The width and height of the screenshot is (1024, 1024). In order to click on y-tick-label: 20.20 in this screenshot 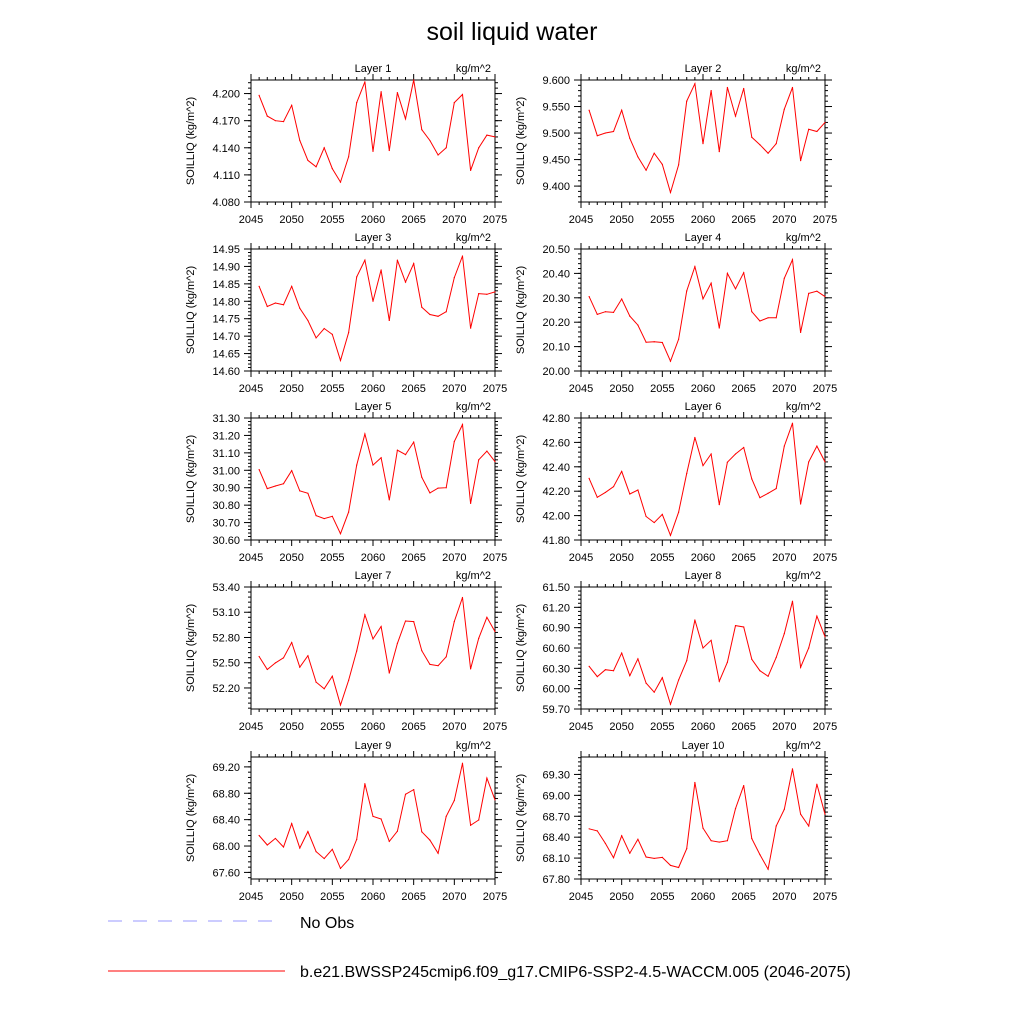, I will do `click(556, 323)`.